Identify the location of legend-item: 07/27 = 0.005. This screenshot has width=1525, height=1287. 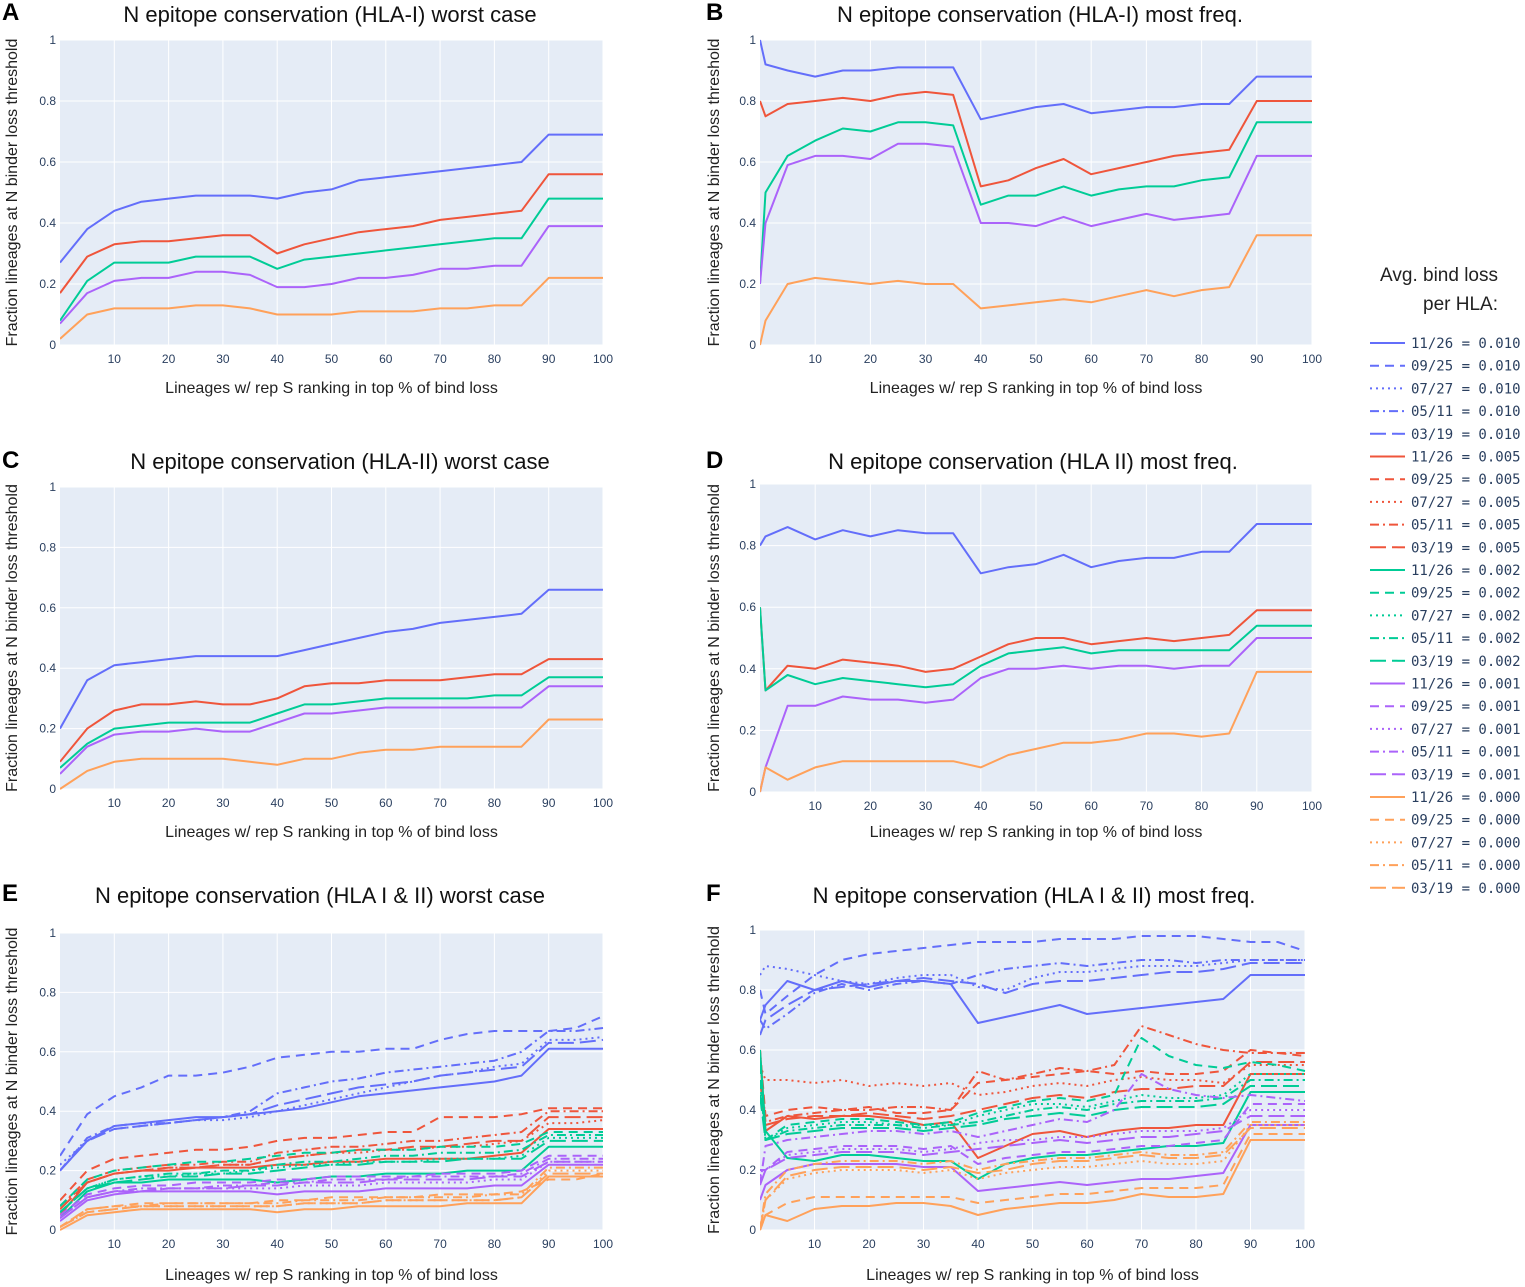
(1445, 503).